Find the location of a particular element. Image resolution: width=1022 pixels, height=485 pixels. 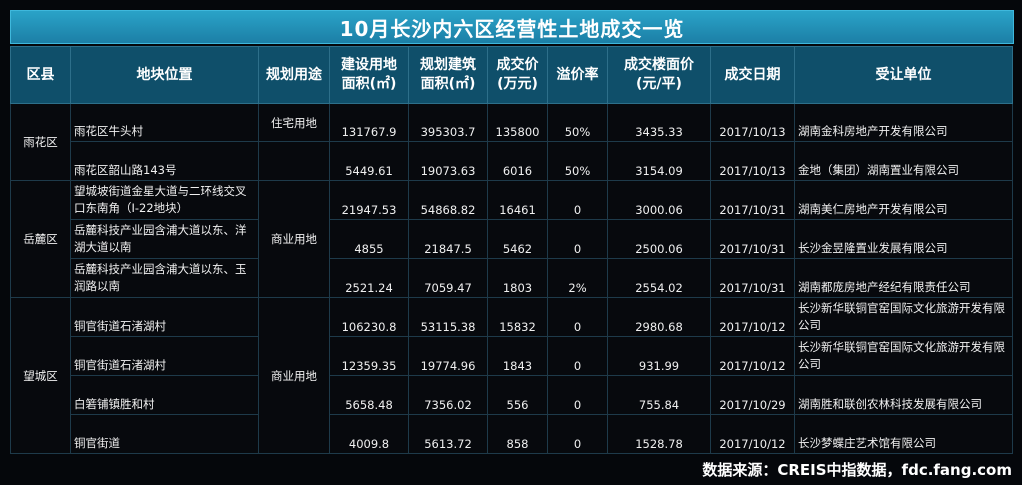

header-floor-price-line2: (元/平) is located at coordinates (659, 84).